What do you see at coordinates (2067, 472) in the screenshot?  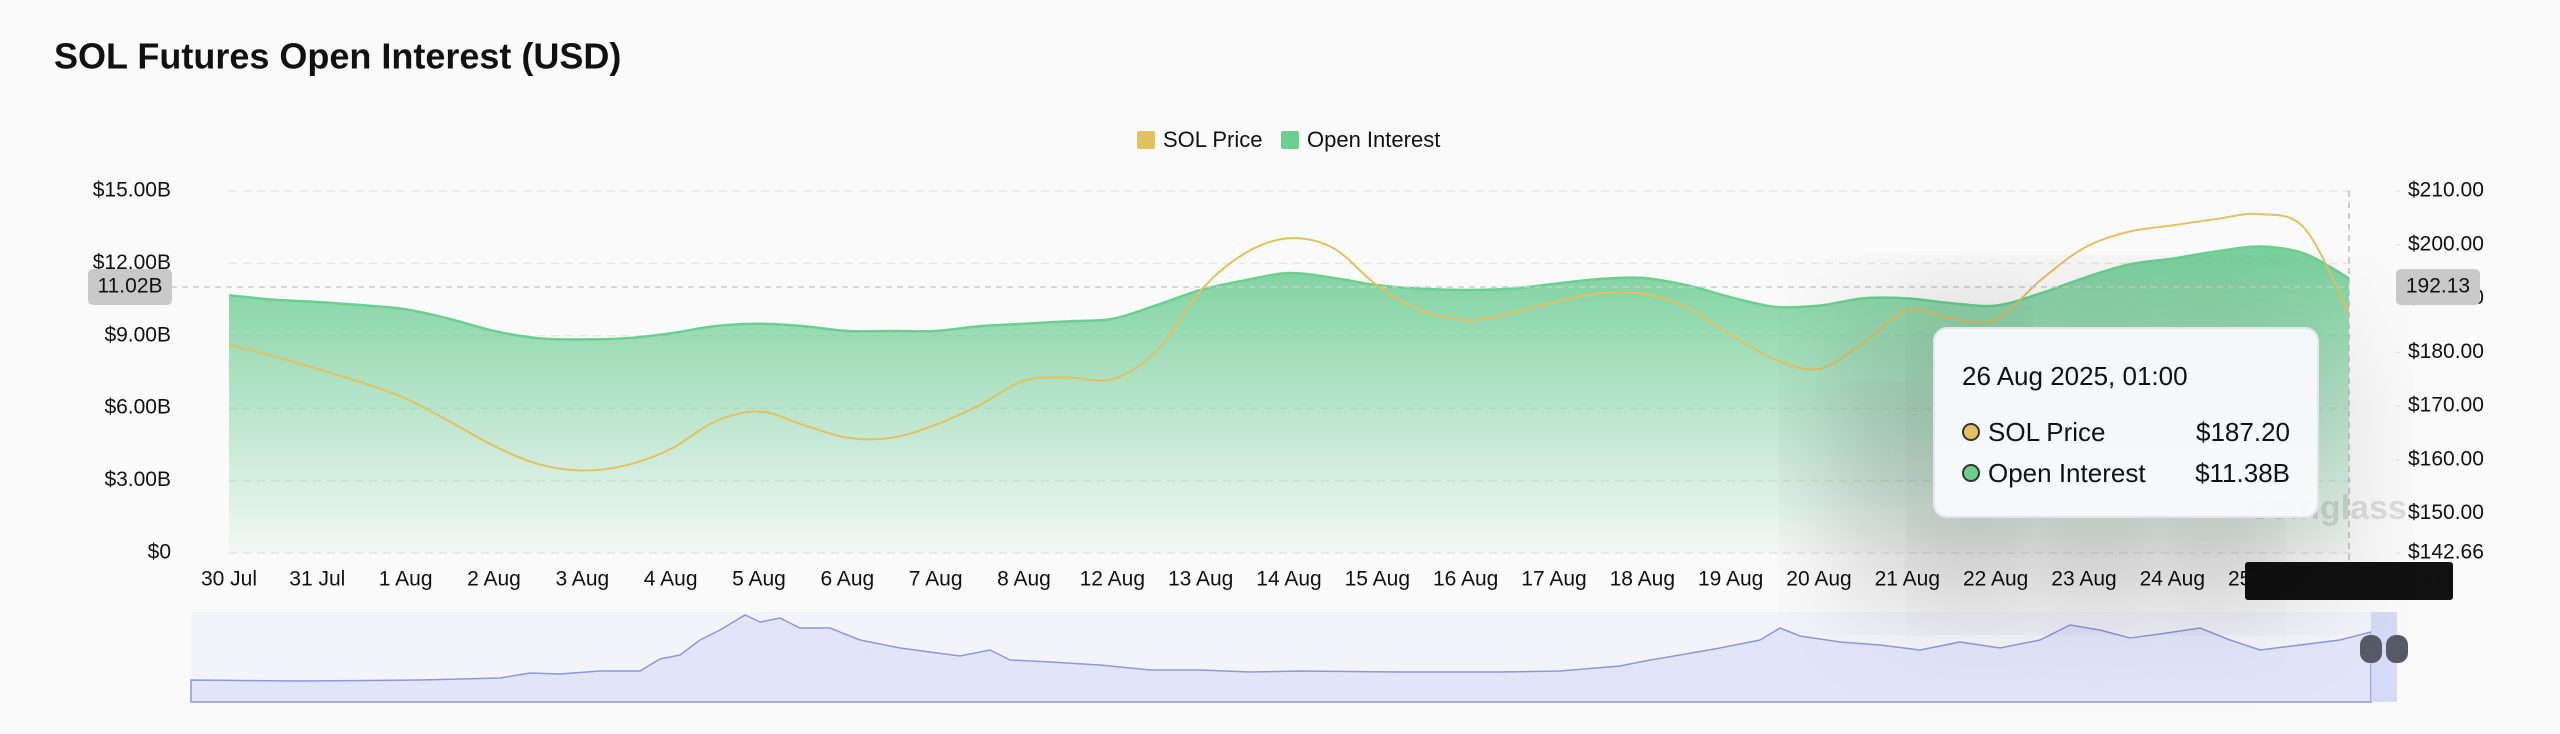 I see `tooltip-name: Open Interest` at bounding box center [2067, 472].